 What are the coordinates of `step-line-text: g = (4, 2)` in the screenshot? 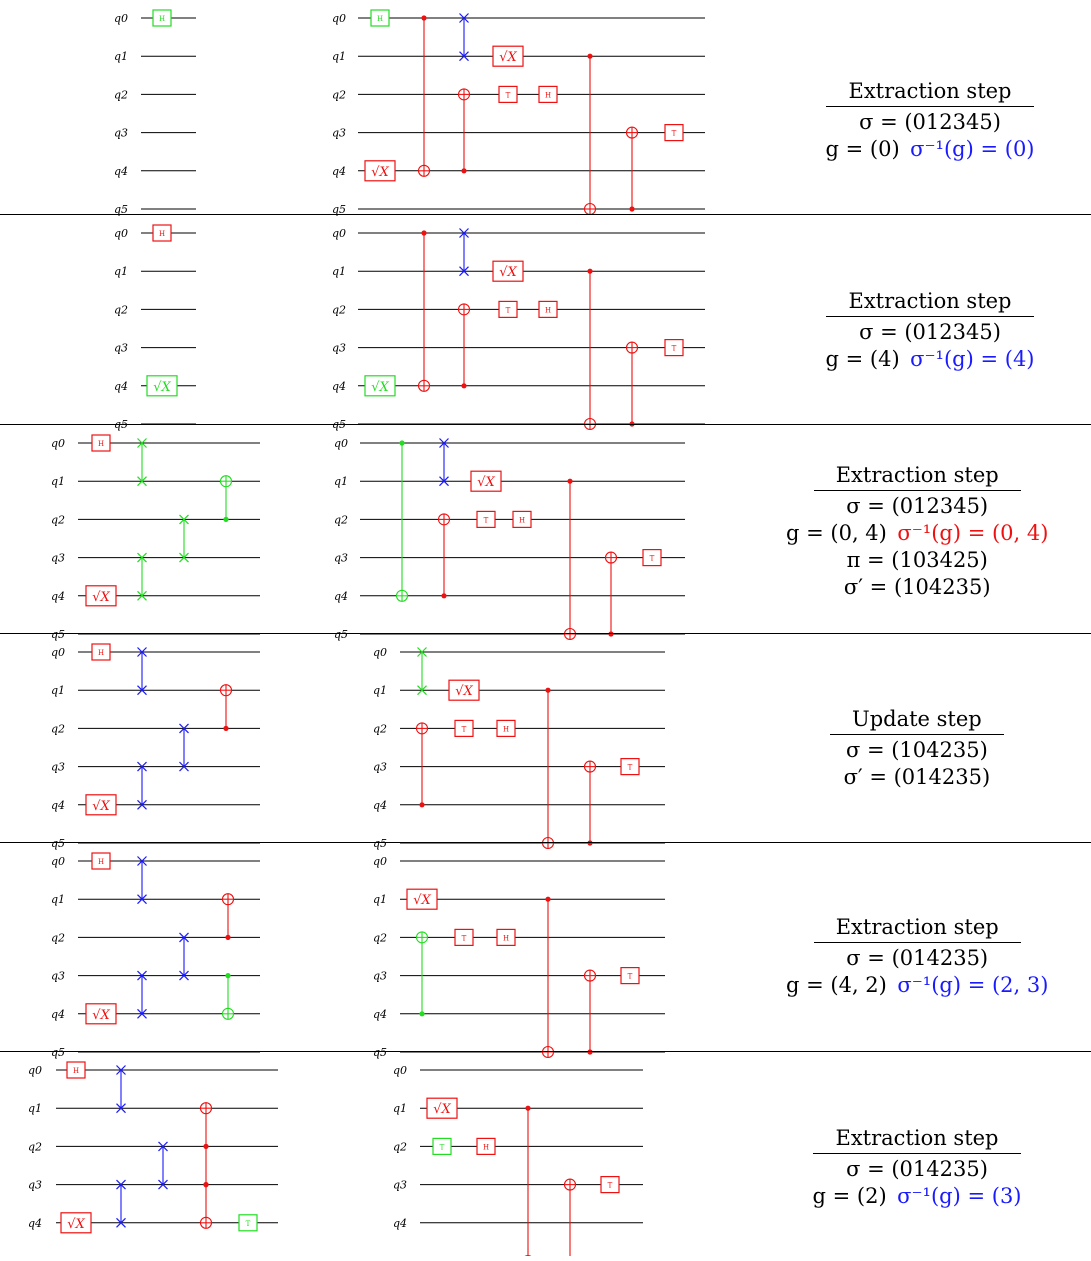 It's located at (836, 985).